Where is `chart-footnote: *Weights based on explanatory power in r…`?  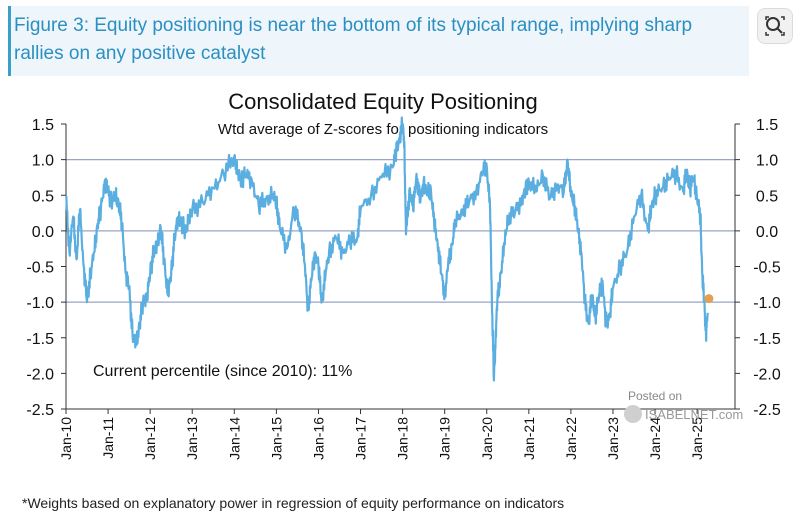 chart-footnote: *Weights based on explanatory power in r… is located at coordinates (293, 503).